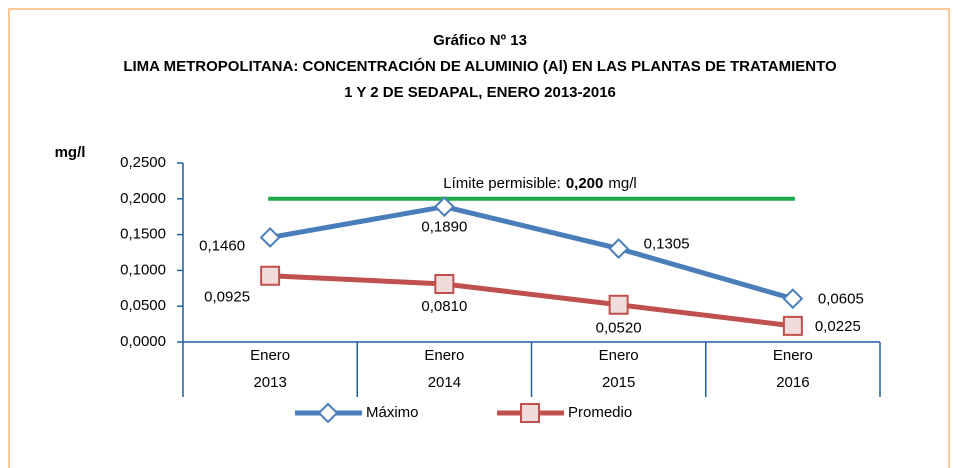 Image resolution: width=958 pixels, height=468 pixels. What do you see at coordinates (480, 40) in the screenshot?
I see `chart-title: Gráfico Nº 13` at bounding box center [480, 40].